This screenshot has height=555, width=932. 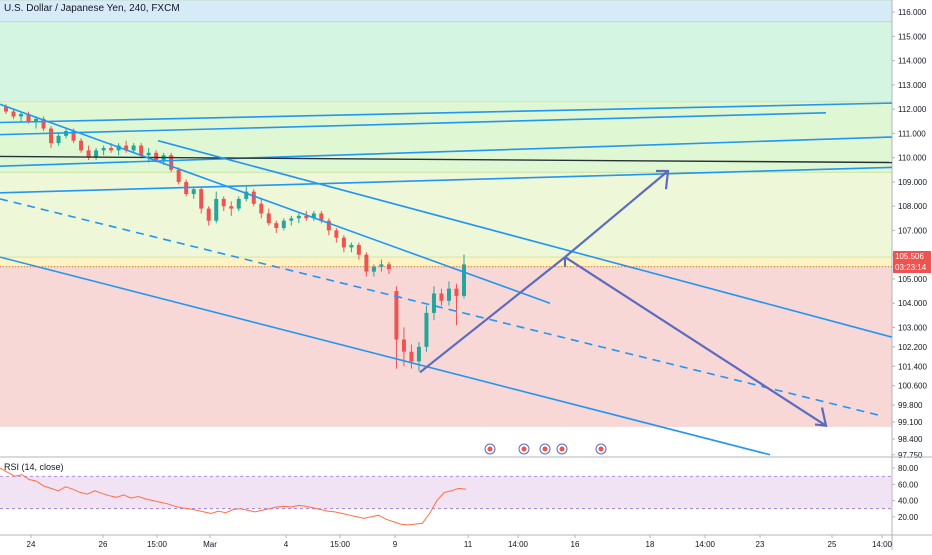 What do you see at coordinates (650, 544) in the screenshot?
I see `x-tick-label: 18` at bounding box center [650, 544].